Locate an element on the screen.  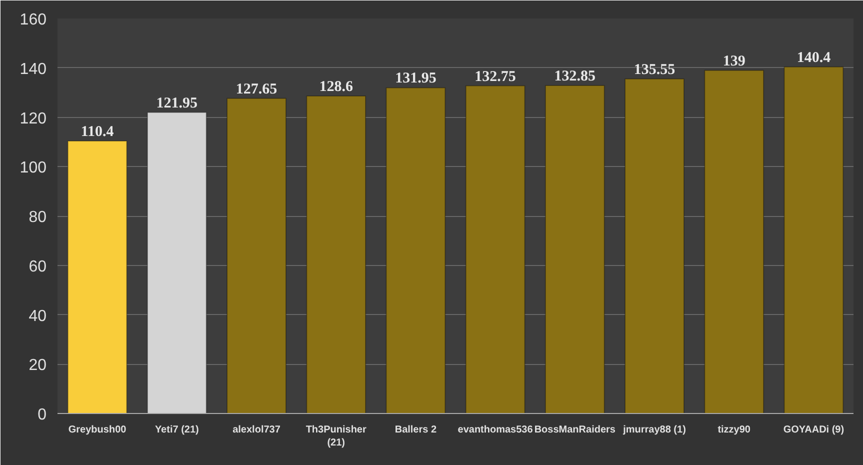
y-tick-label: 120 is located at coordinates (33, 119).